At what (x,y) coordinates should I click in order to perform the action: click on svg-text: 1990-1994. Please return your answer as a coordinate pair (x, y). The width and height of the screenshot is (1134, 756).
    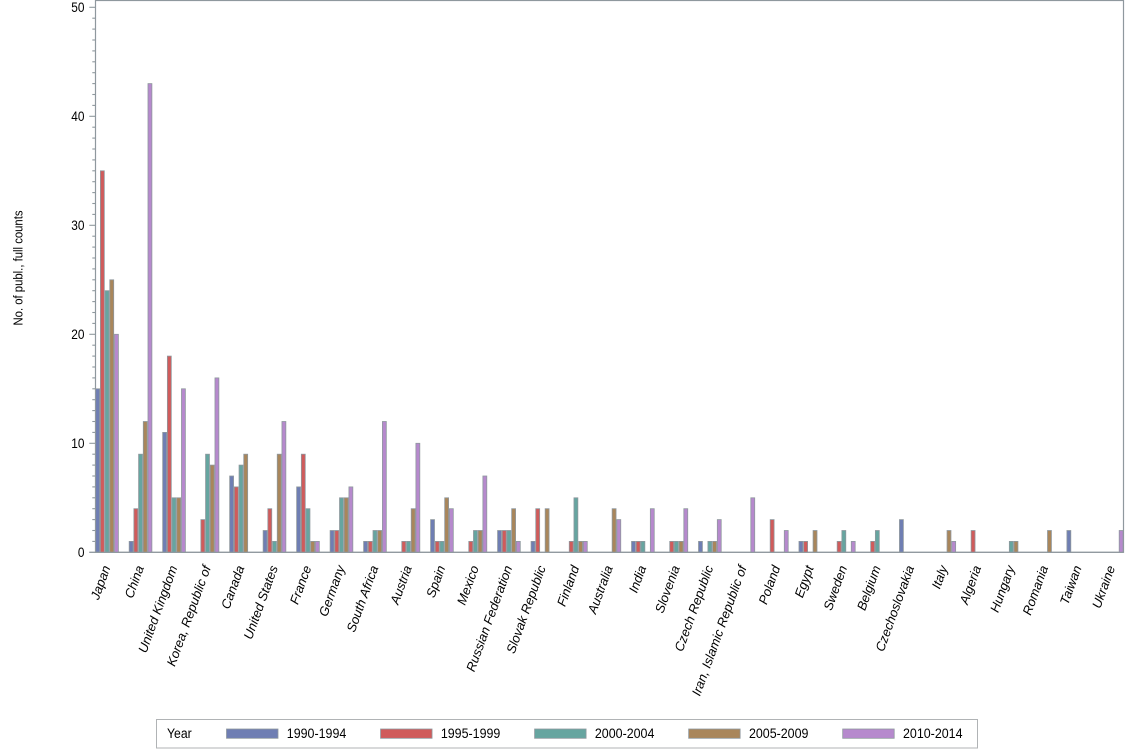
    Looking at the image, I should click on (317, 733).